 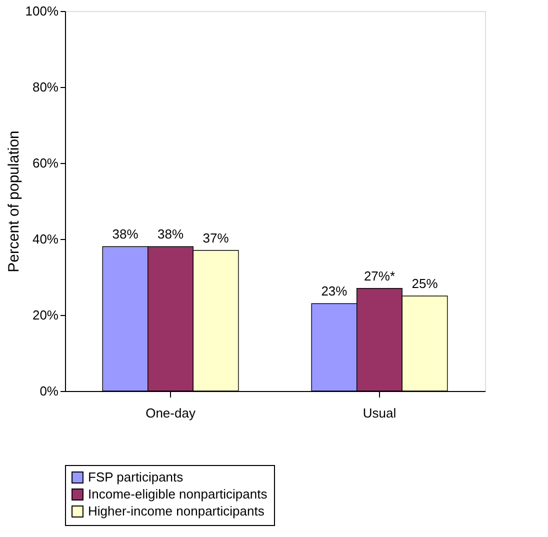 I want to click on data-label: 37%, so click(x=216, y=238).